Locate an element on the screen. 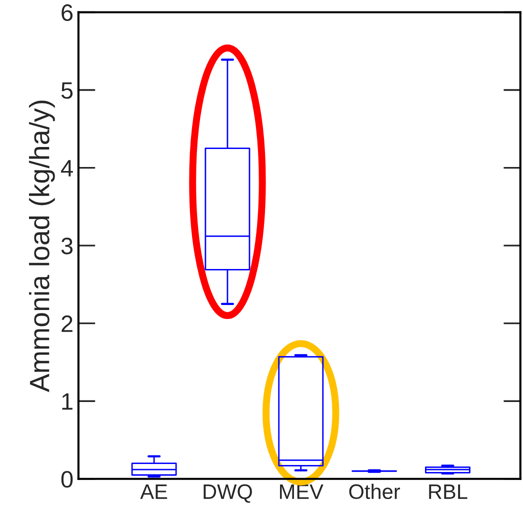  x-tick-label: RBL is located at coordinates (448, 491).